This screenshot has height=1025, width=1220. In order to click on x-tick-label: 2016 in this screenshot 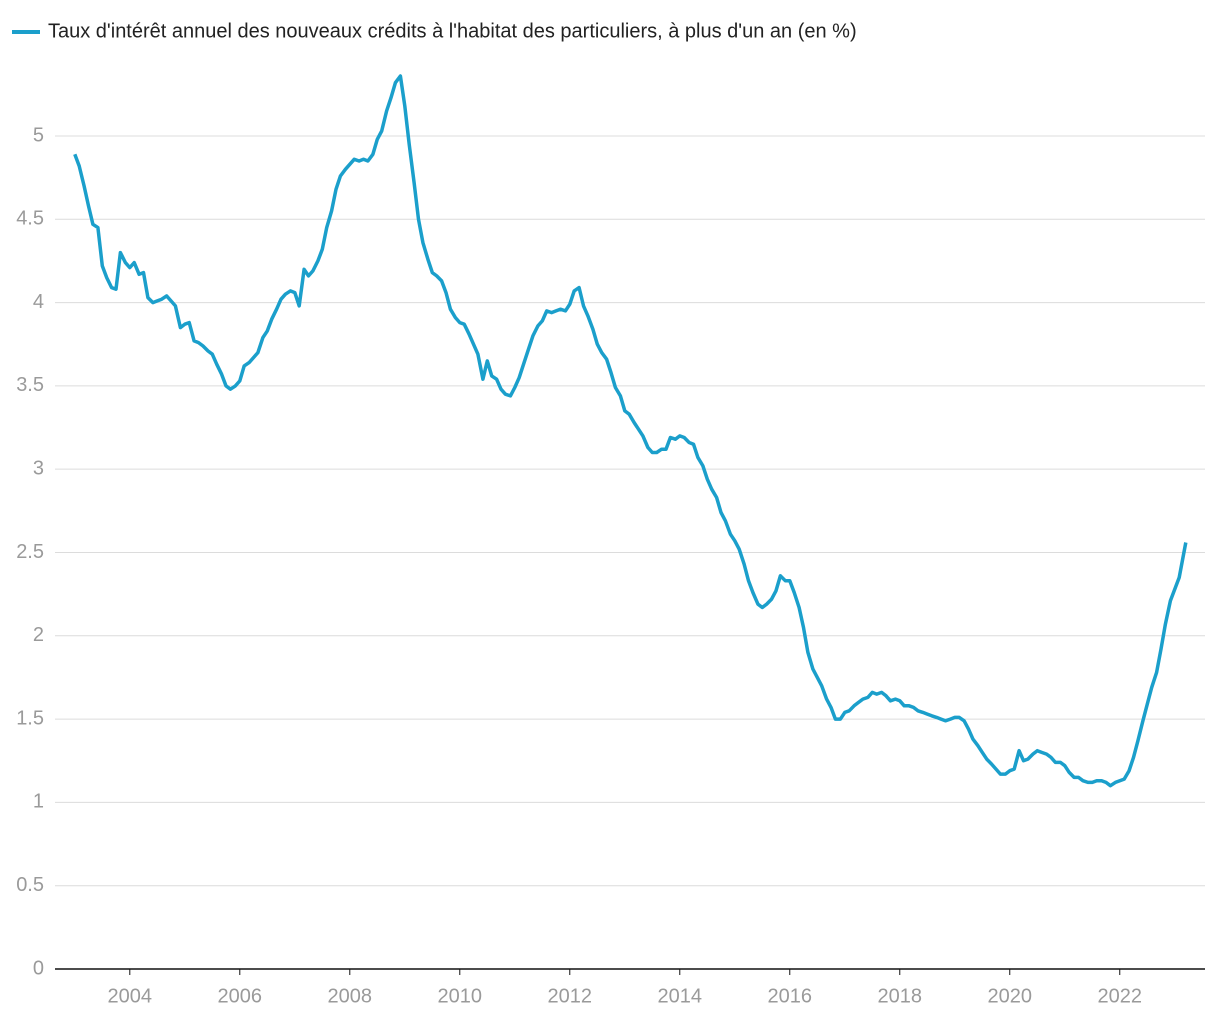, I will do `click(790, 996)`.